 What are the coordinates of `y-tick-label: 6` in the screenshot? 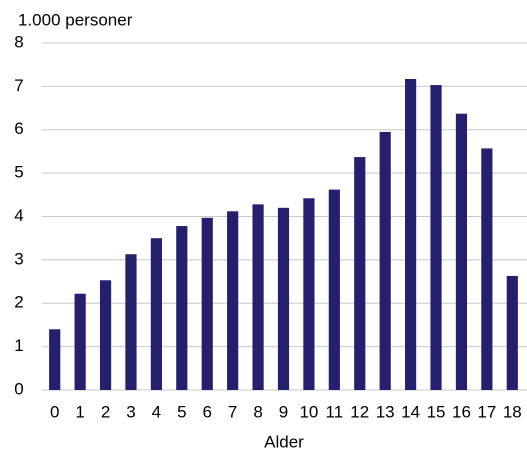 It's located at (18, 128).